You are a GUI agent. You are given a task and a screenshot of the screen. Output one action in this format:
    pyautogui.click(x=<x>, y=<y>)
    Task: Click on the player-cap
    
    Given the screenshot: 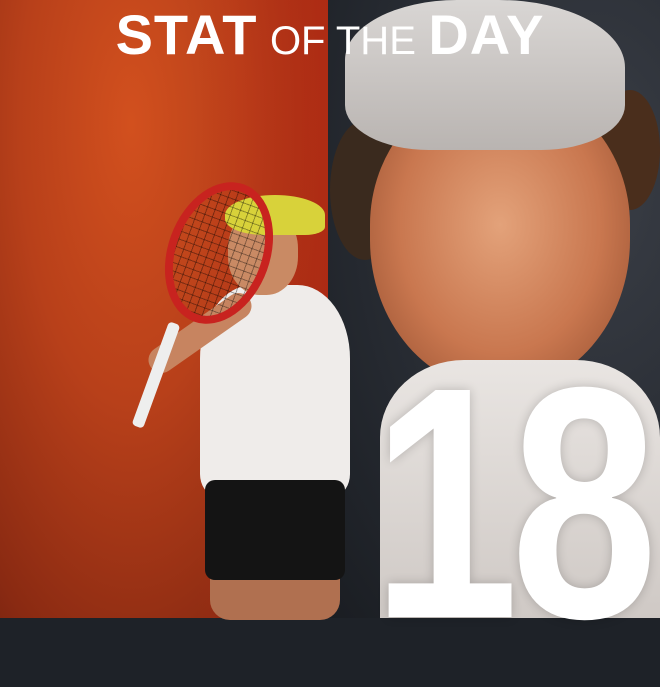 What is the action you would take?
    pyautogui.click(x=275, y=215)
    